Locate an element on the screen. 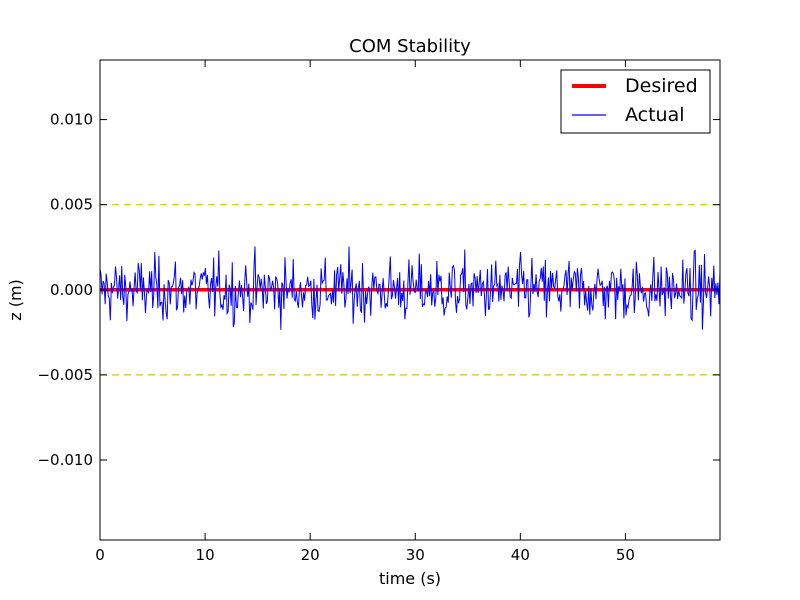  x-tick-label: 0 is located at coordinates (100, 555).